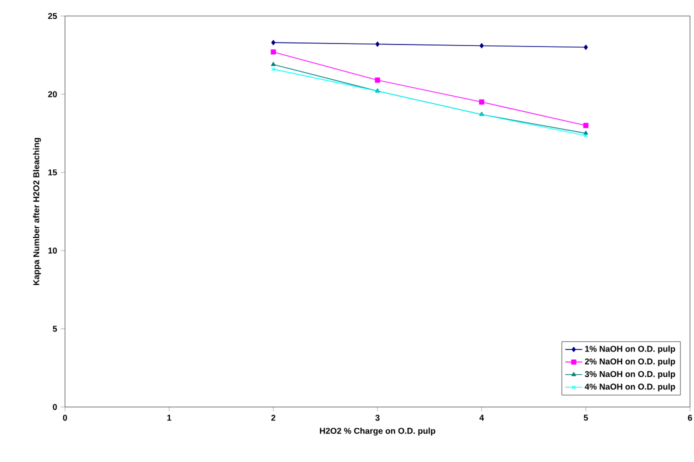 Image resolution: width=694 pixels, height=462 pixels. I want to click on y-tick-label: 25, so click(52, 16).